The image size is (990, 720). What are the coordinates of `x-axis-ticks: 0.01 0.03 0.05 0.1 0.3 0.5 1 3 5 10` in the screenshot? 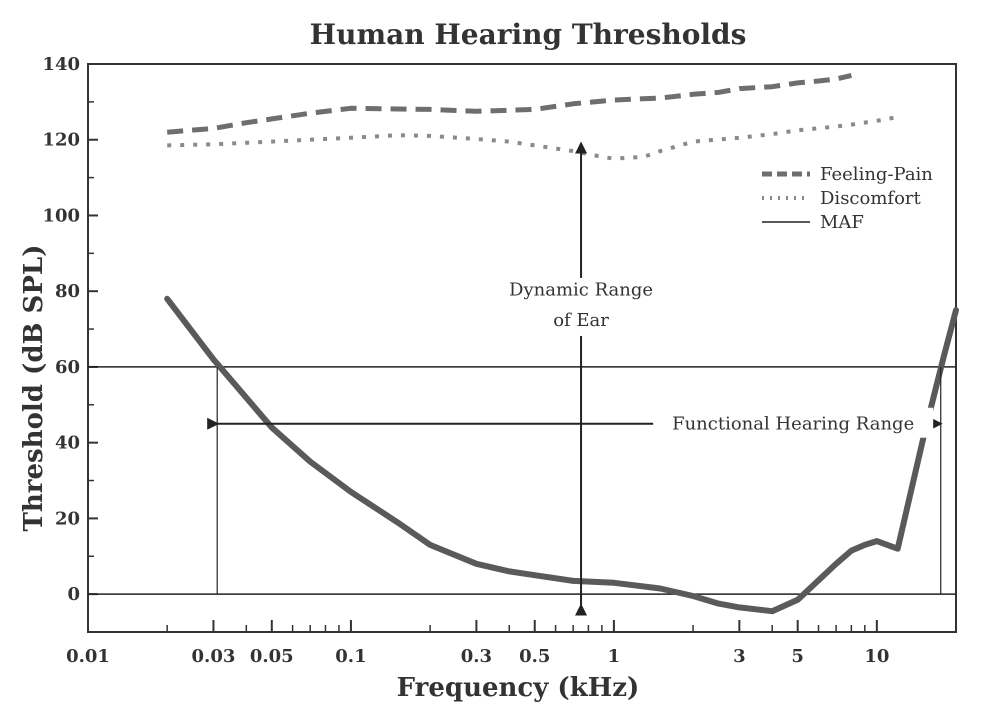 It's located at (511, 643).